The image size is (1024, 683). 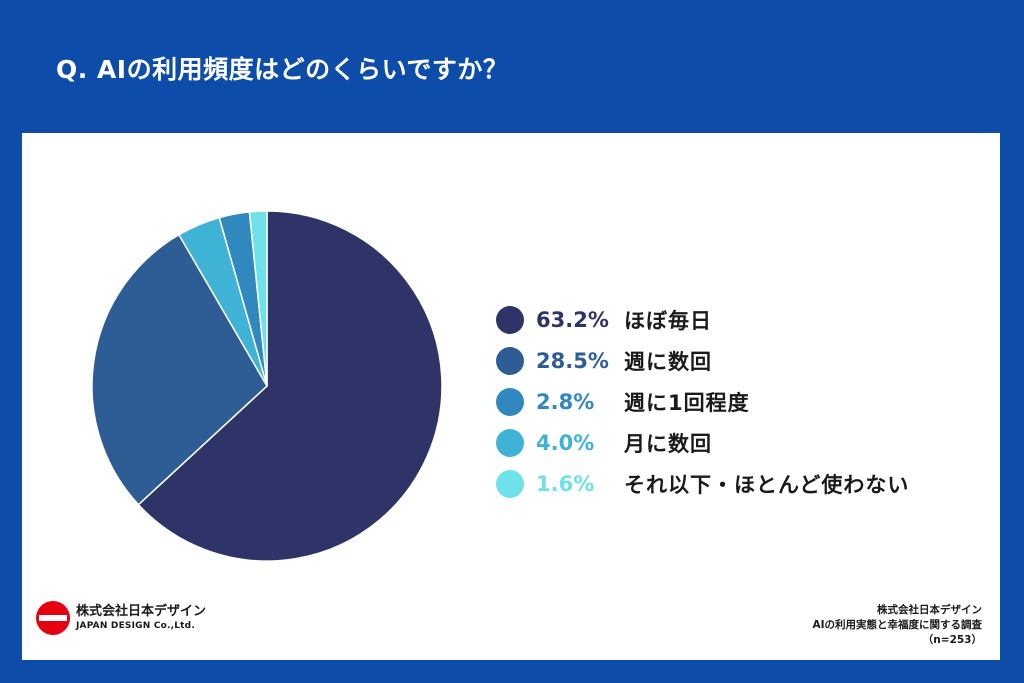 What do you see at coordinates (565, 401) in the screenshot?
I see `legend-percent: 2.8%` at bounding box center [565, 401].